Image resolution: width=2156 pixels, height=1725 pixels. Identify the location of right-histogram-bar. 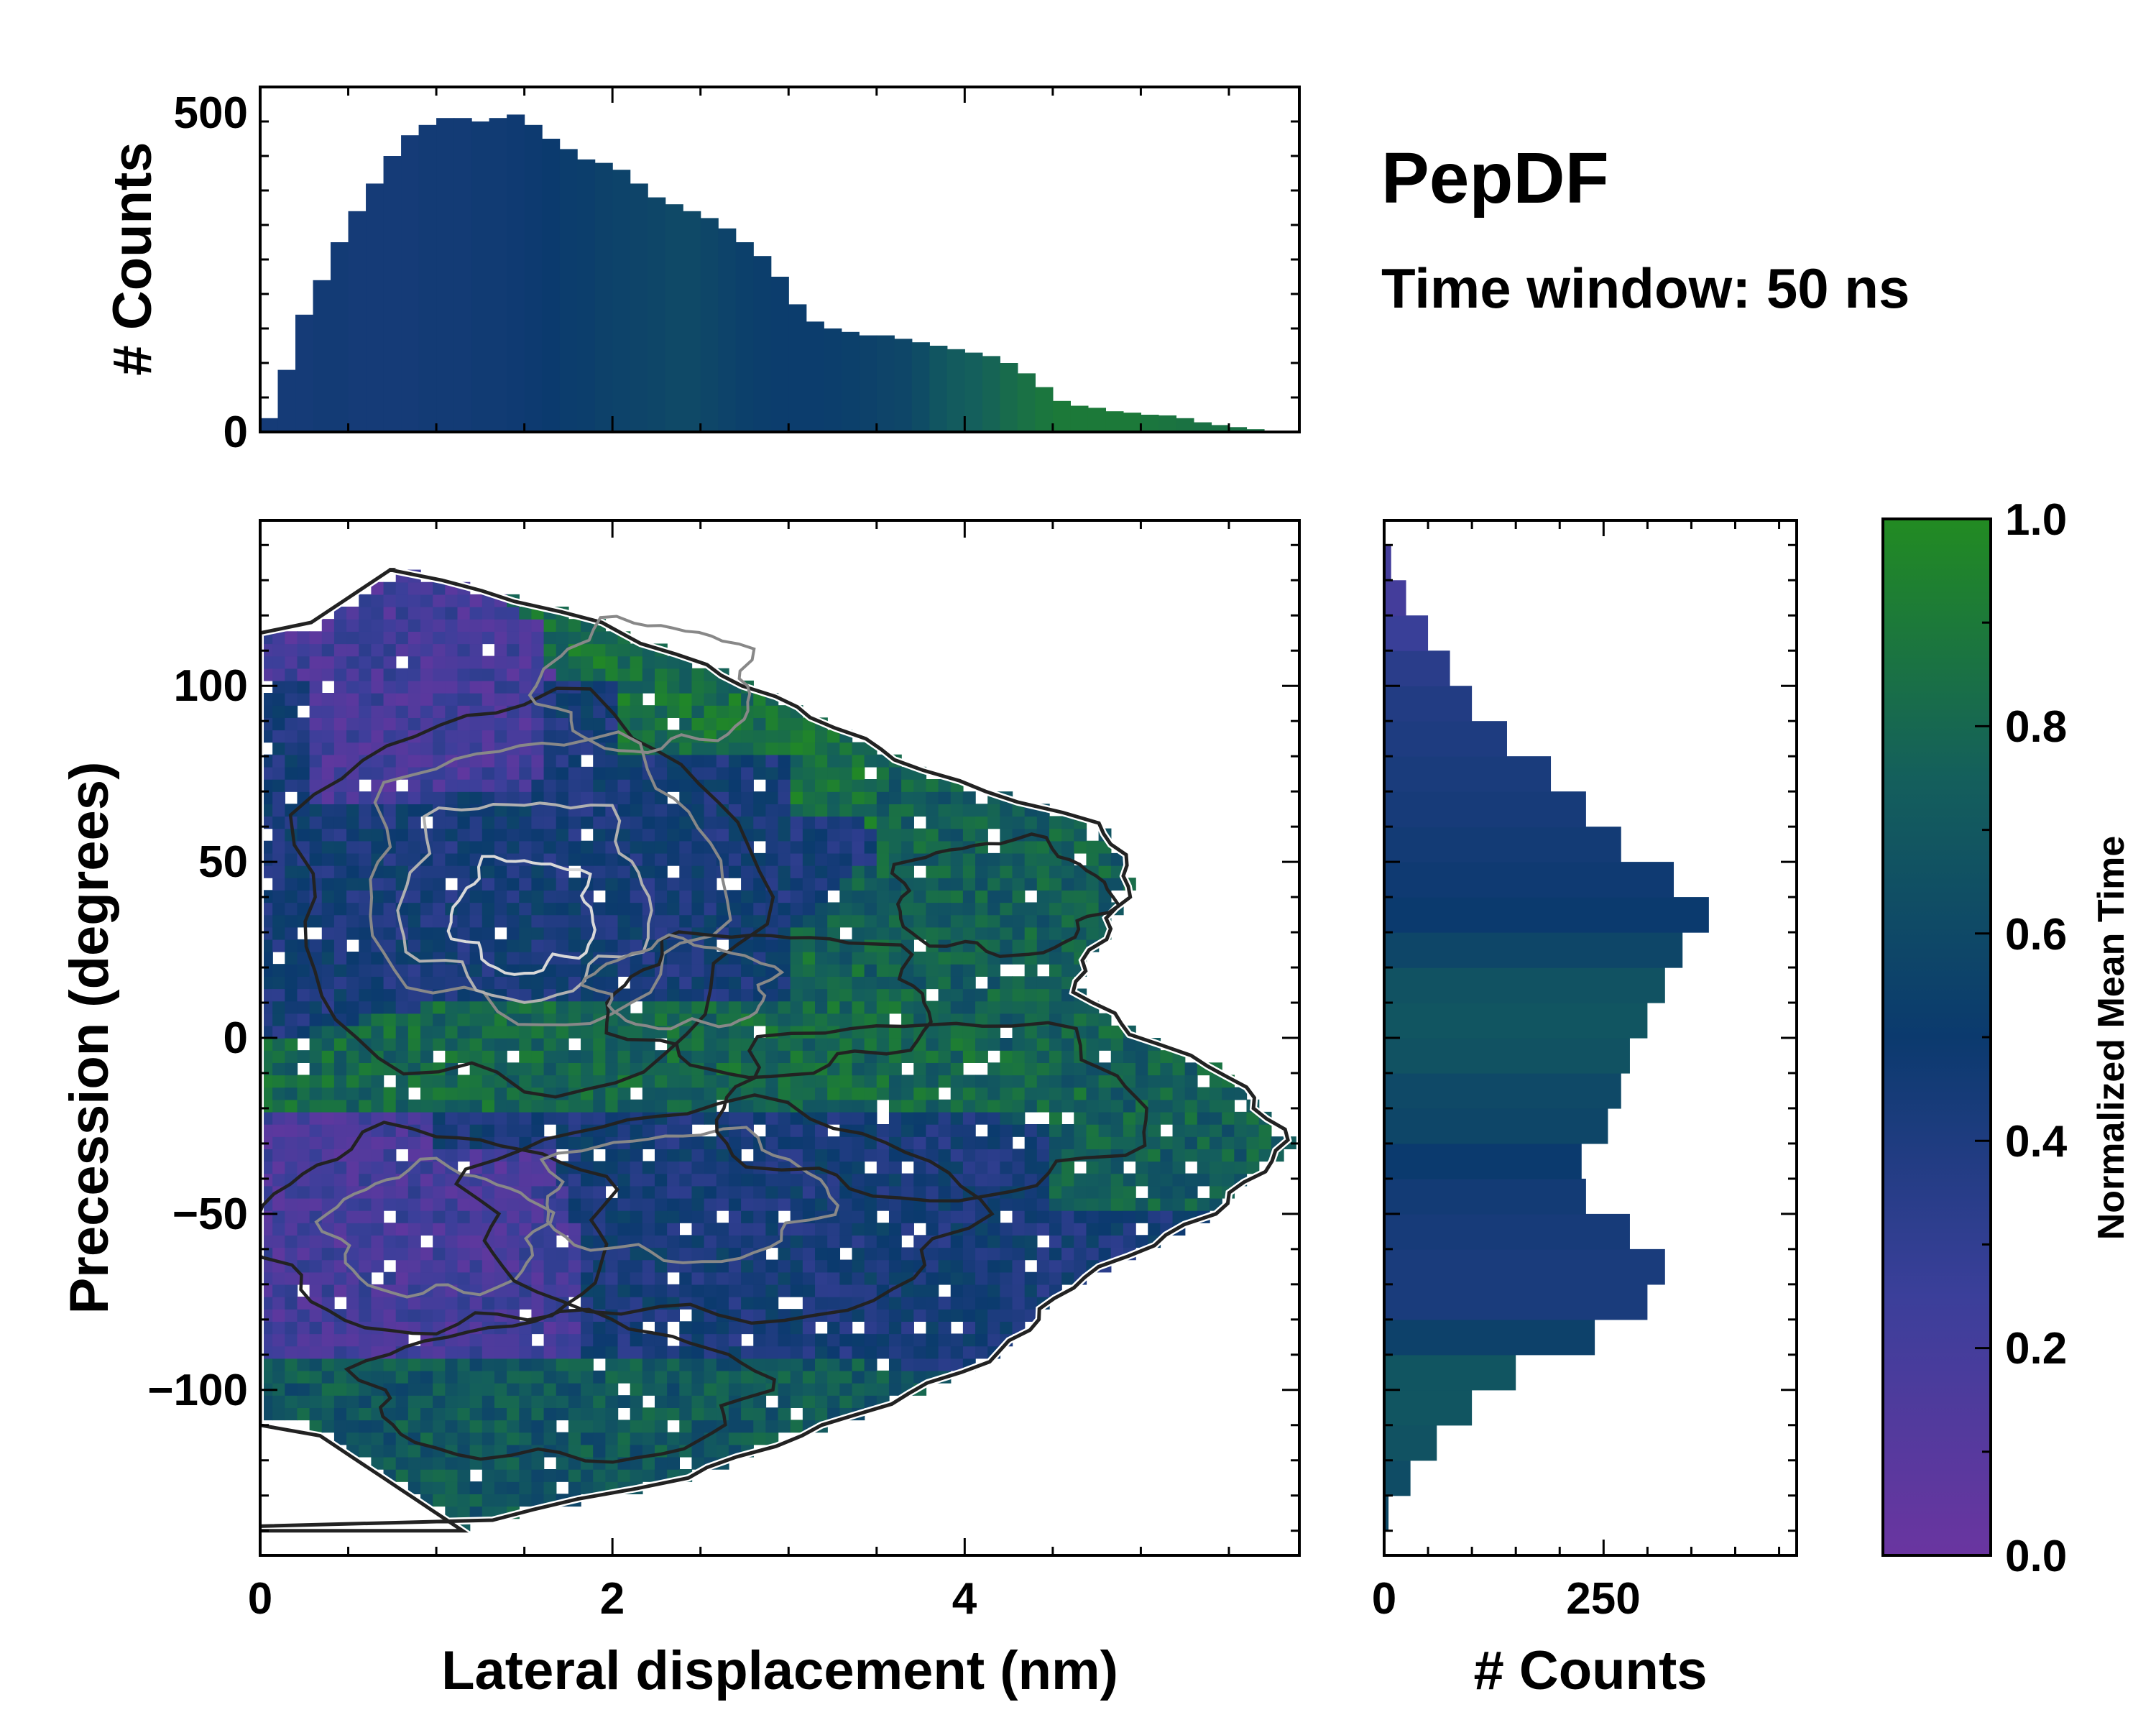
(1468, 774).